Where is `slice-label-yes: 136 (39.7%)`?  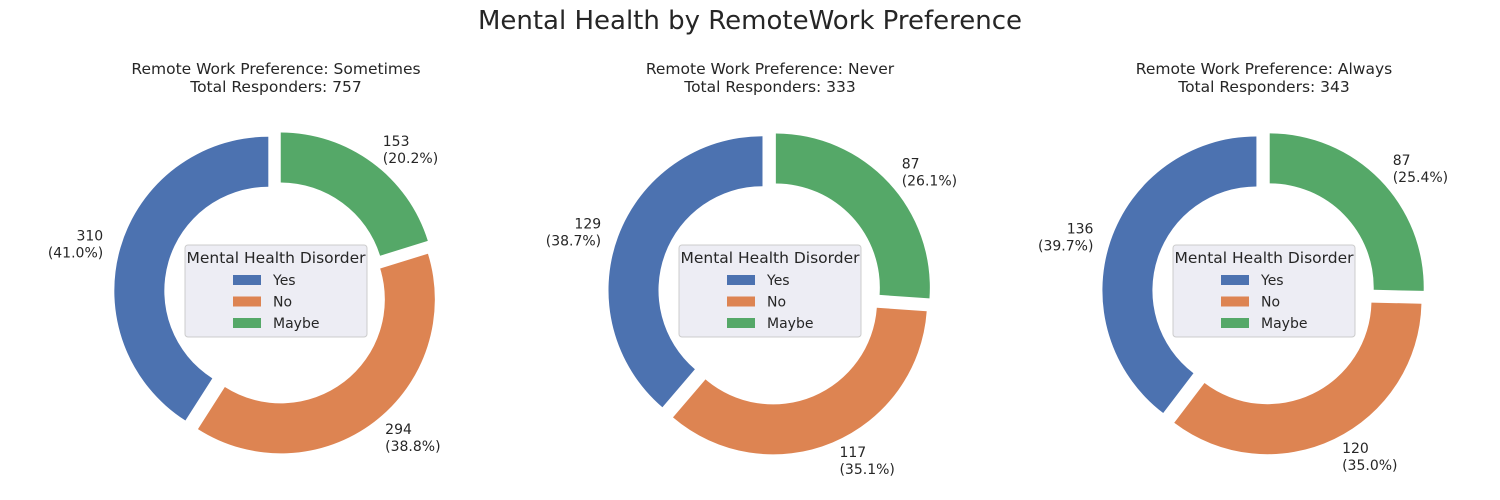 slice-label-yes: 136 (39.7%) is located at coordinates (1065, 237).